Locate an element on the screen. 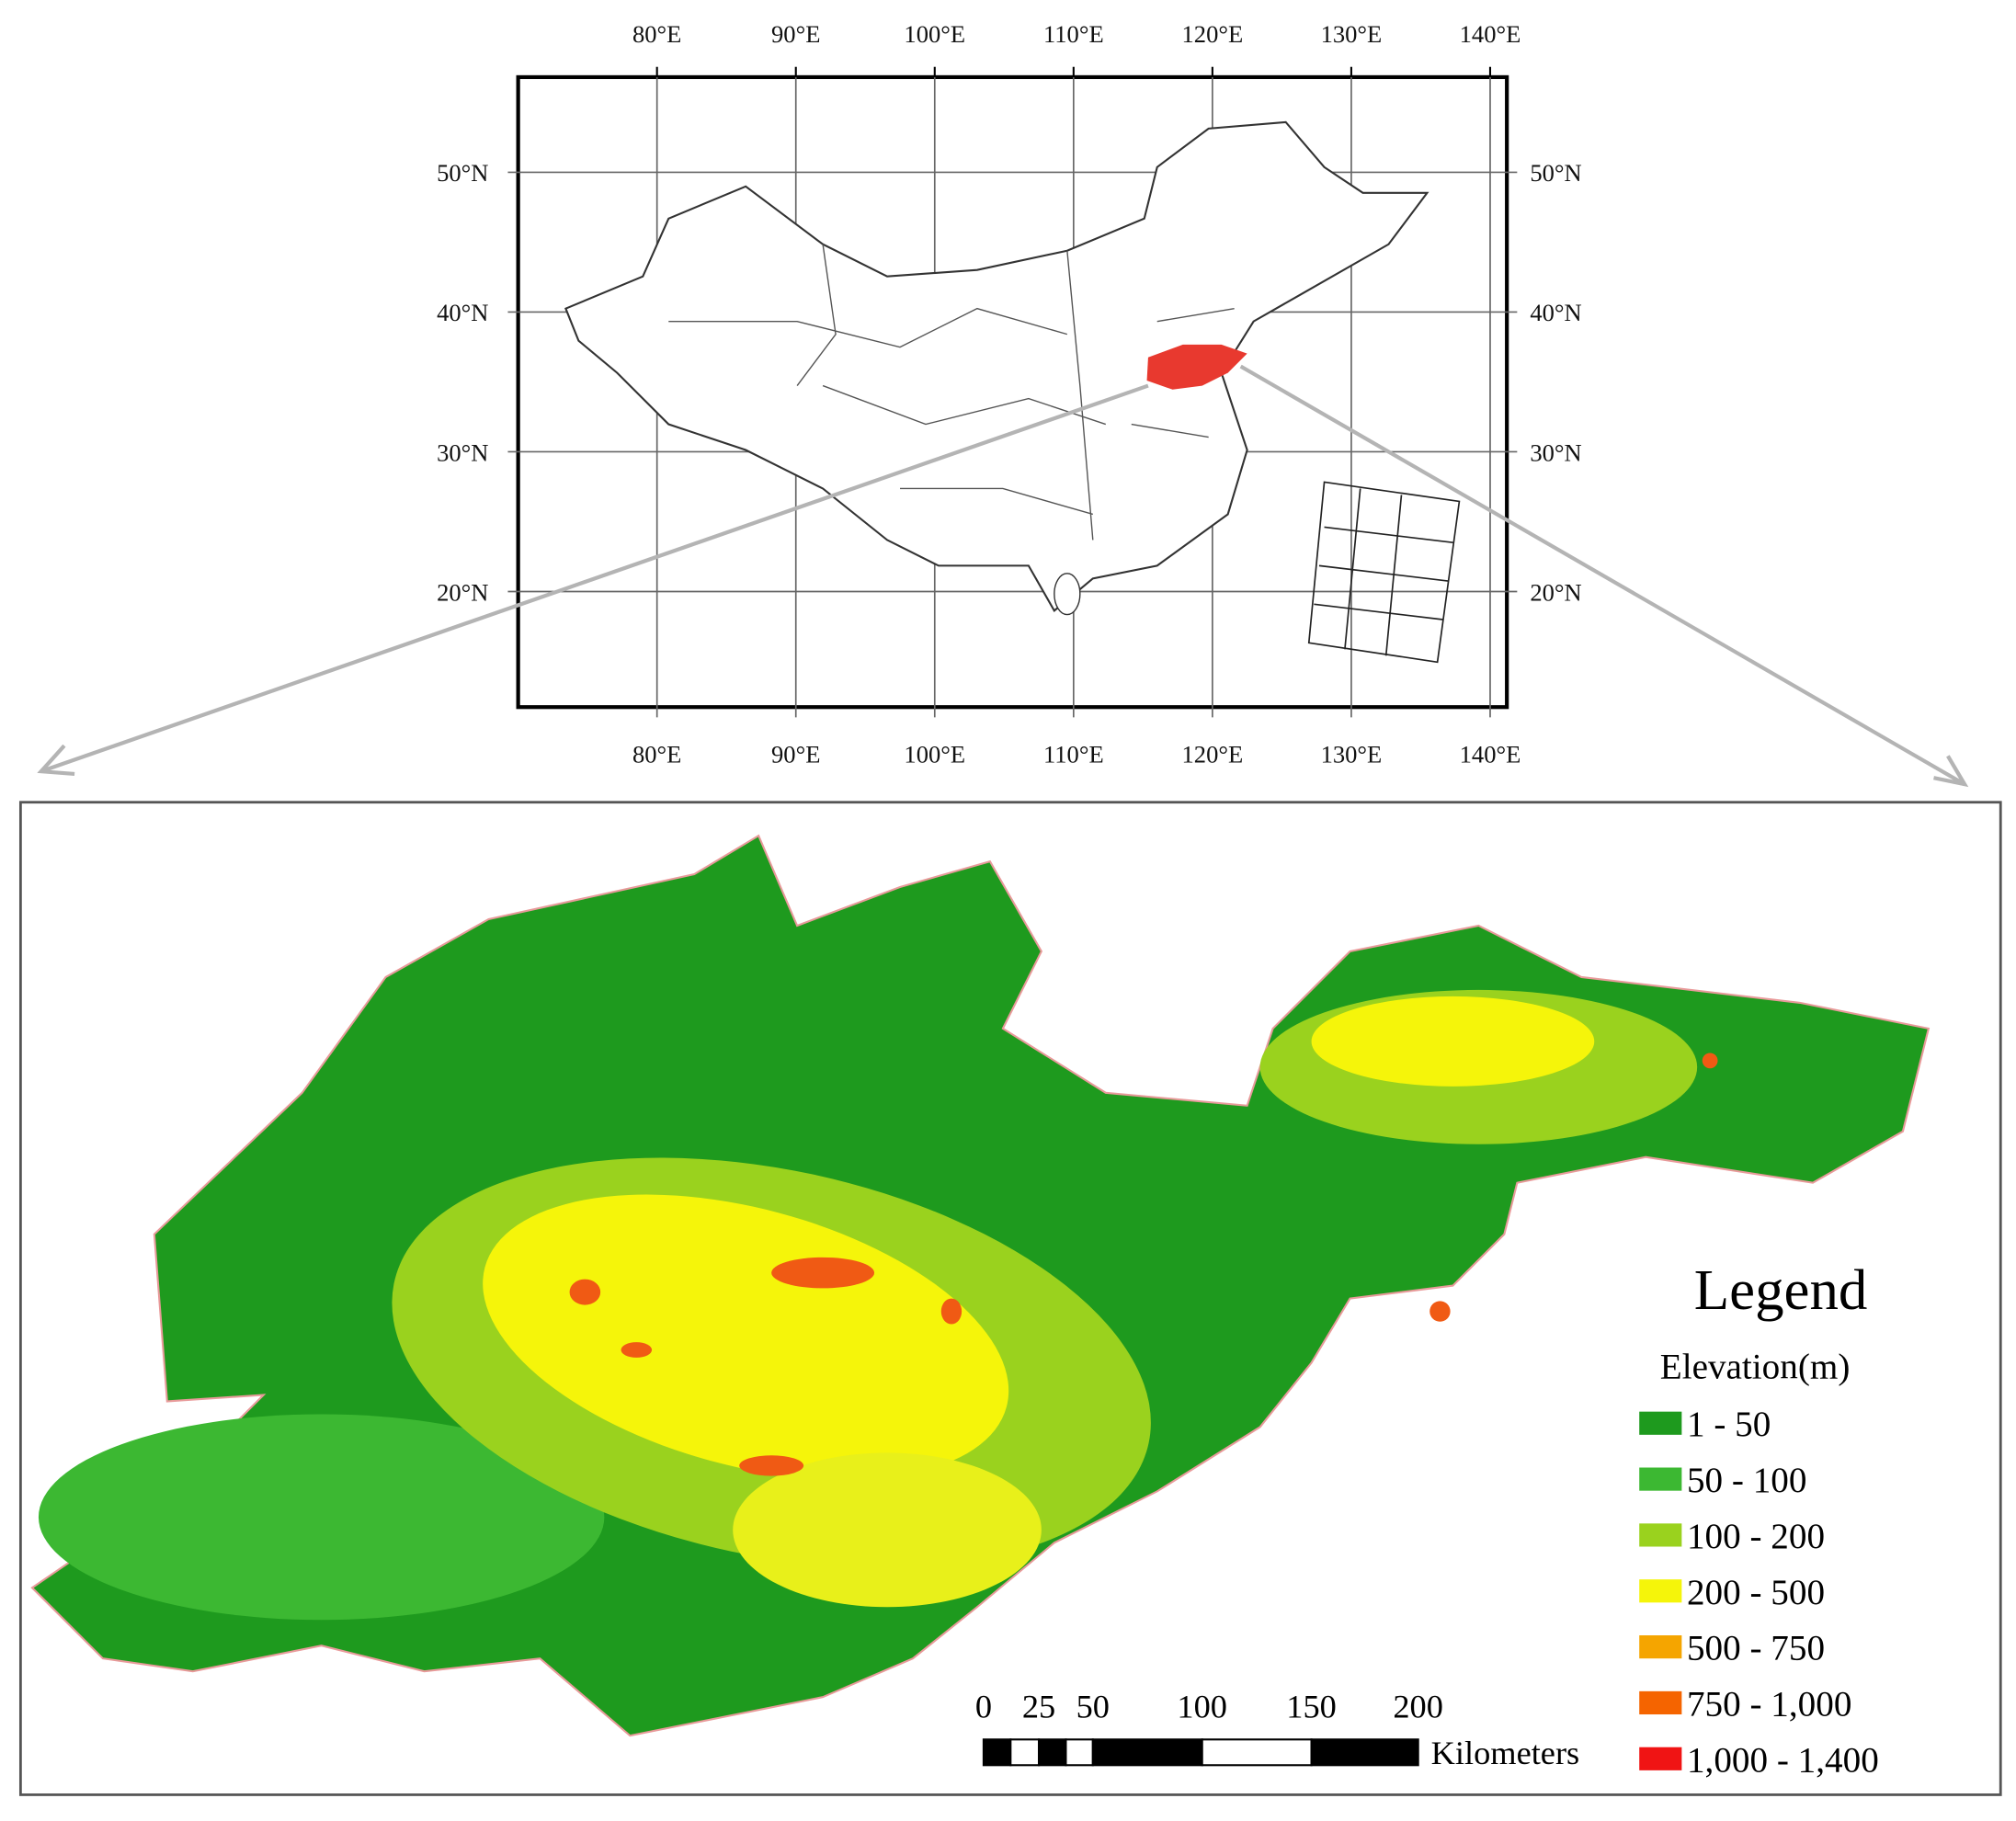 The image size is (2016, 1821). scale-bar: Kilometers 0 25 50 100 150 200 is located at coordinates (1277, 1730).